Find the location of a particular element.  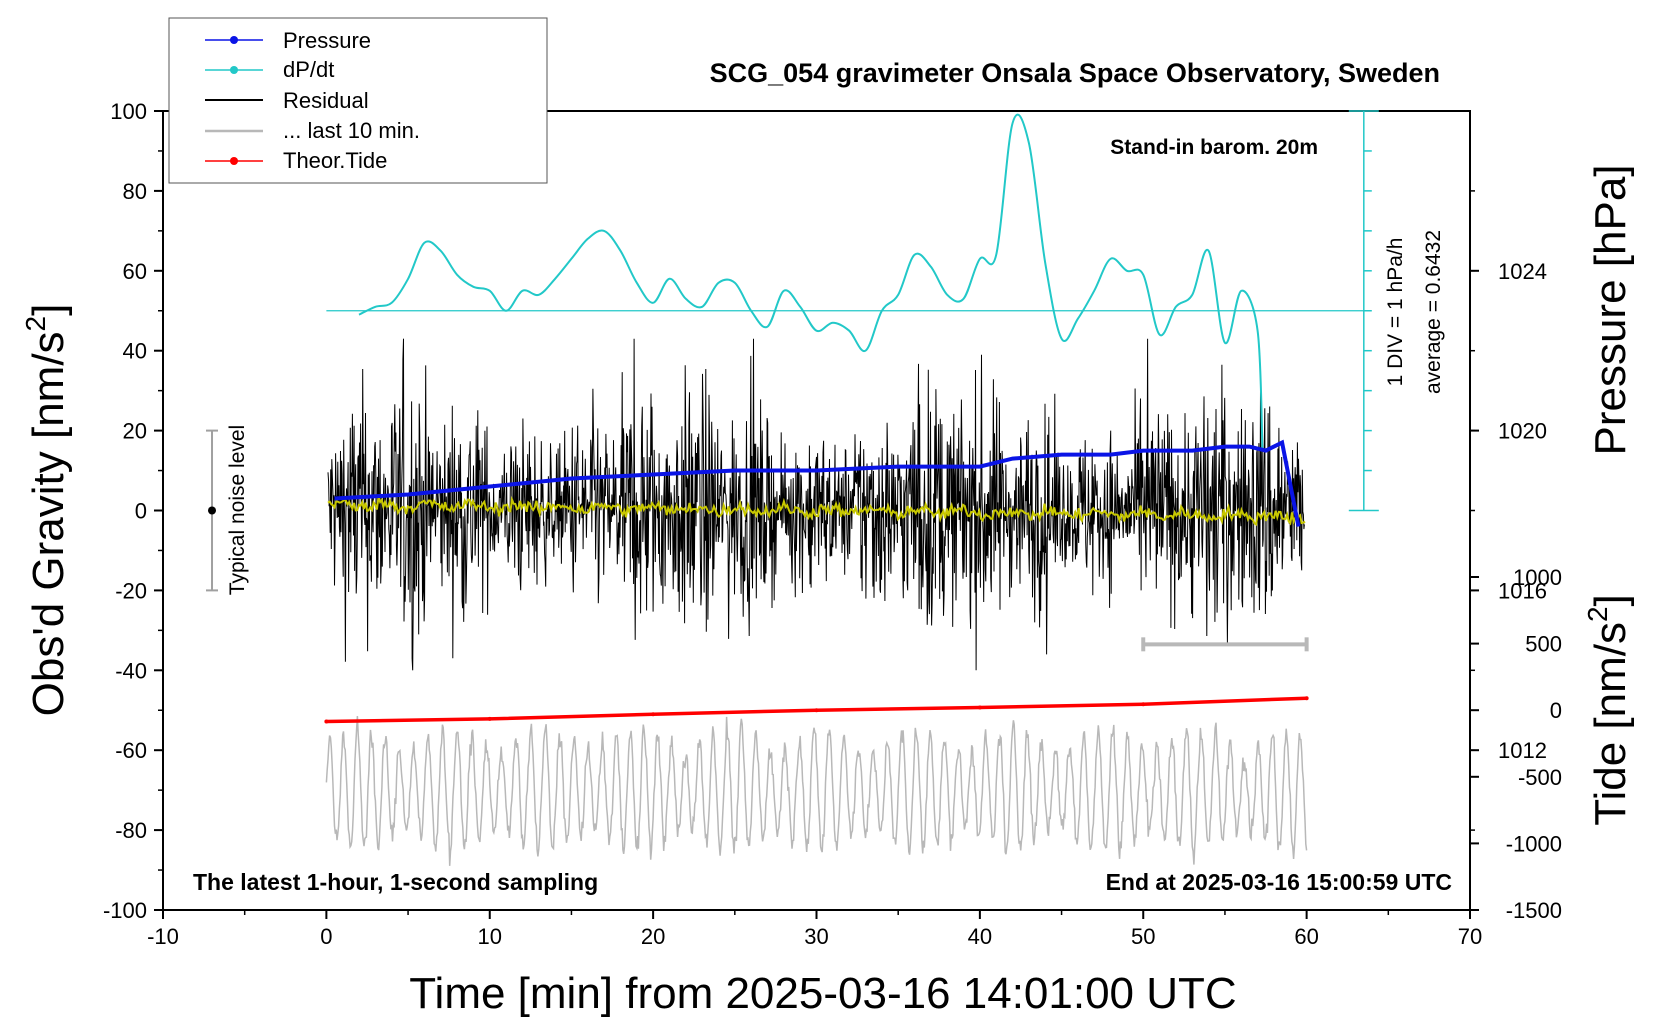

last-10min-series-line is located at coordinates (816, 791).